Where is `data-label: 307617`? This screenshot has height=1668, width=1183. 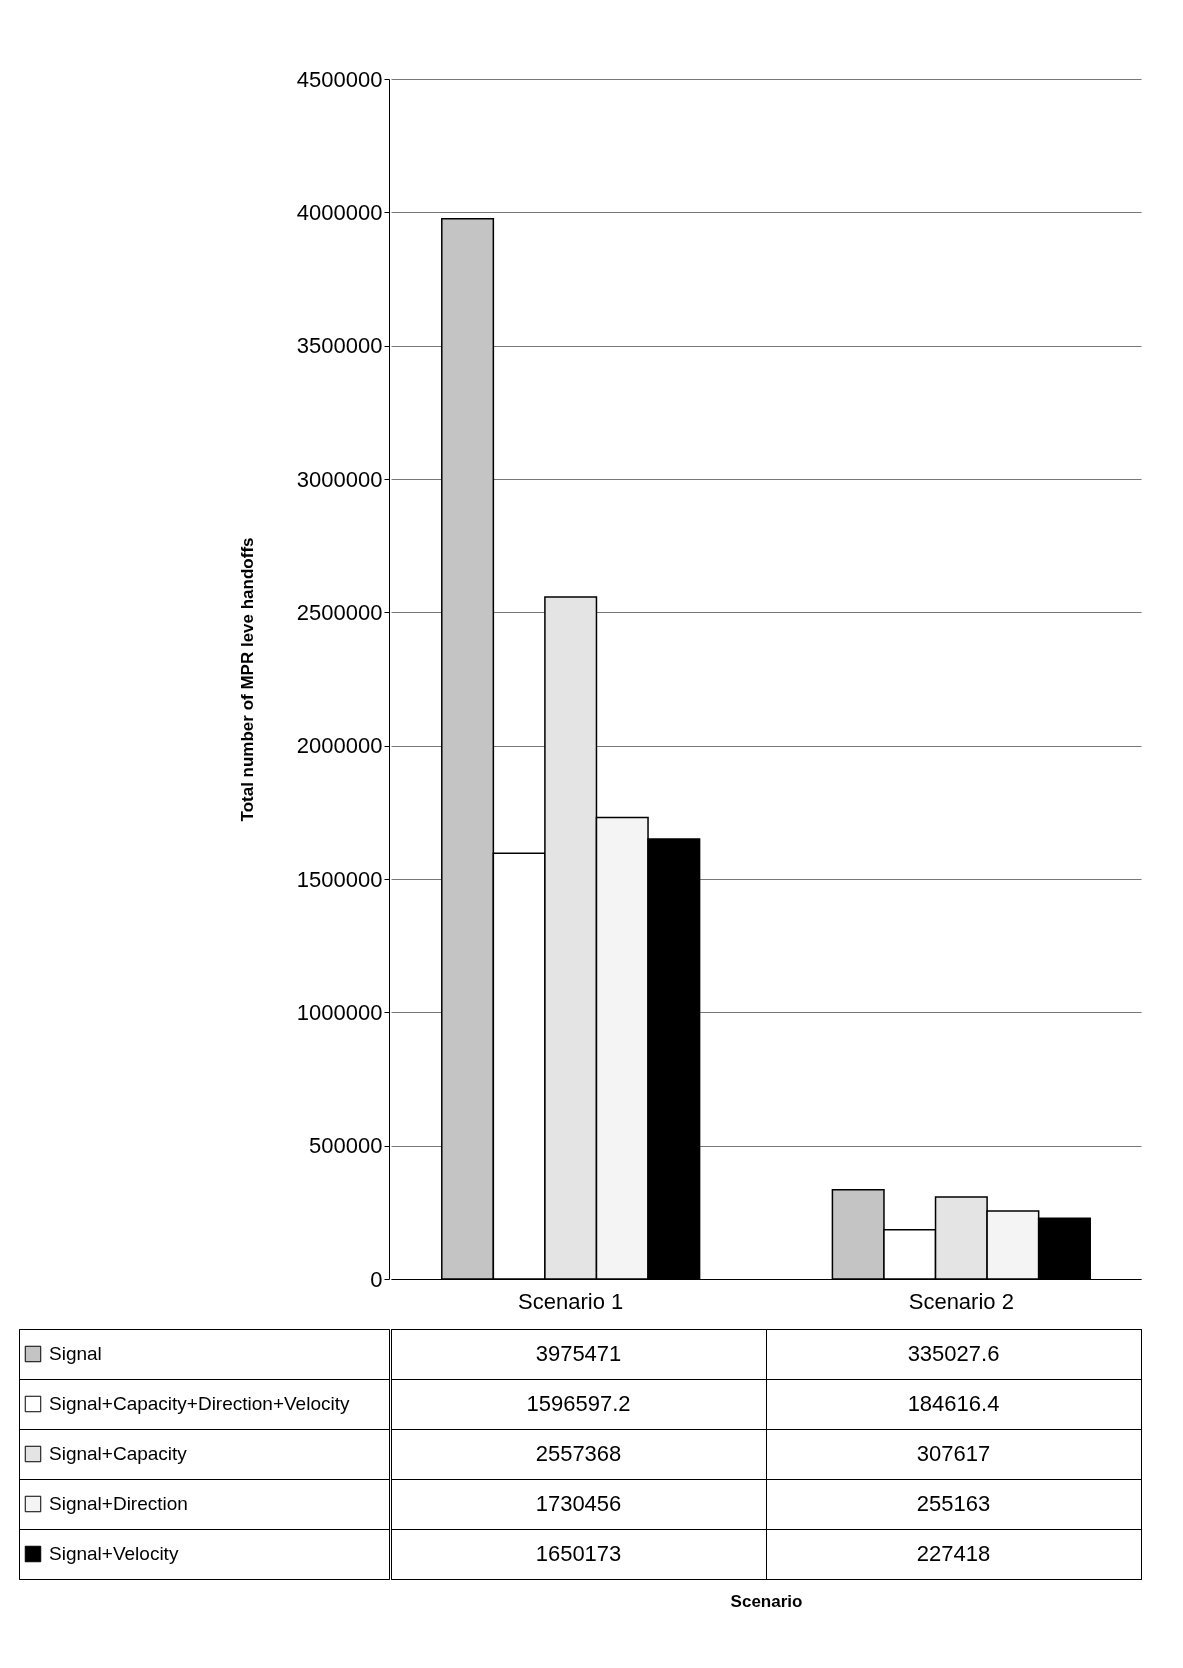
data-label: 307617 is located at coordinates (953, 1453).